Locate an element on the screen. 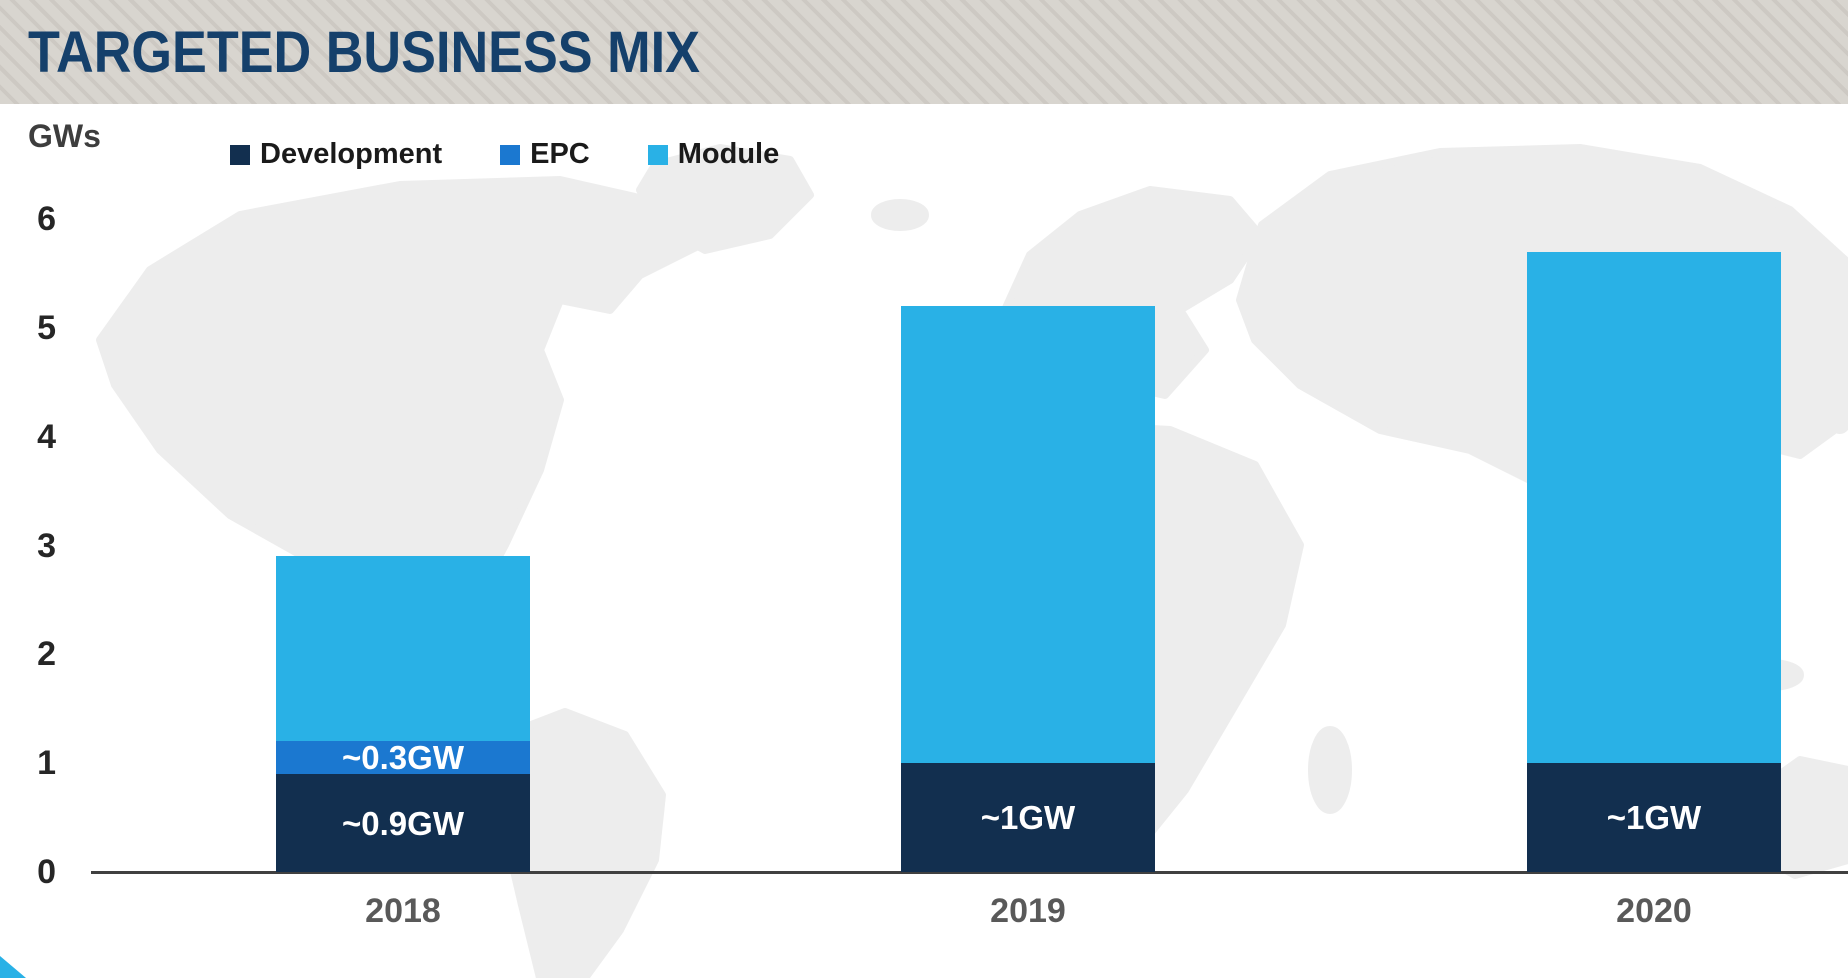 The image size is (1848, 978). bar-segment-development-2020: ~1GW is located at coordinates (1654, 817).